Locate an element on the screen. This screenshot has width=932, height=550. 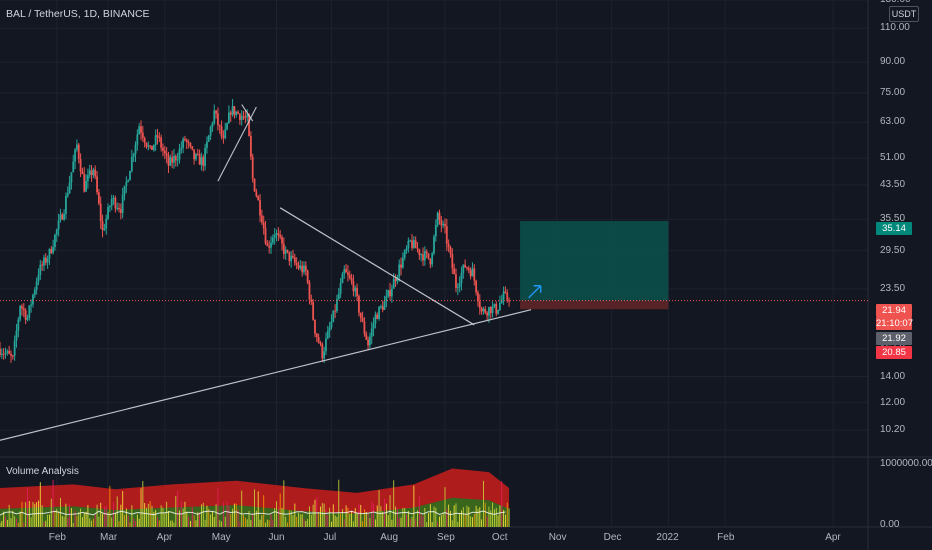
volume-indicator-title: Volume Analysis is located at coordinates (42, 471).